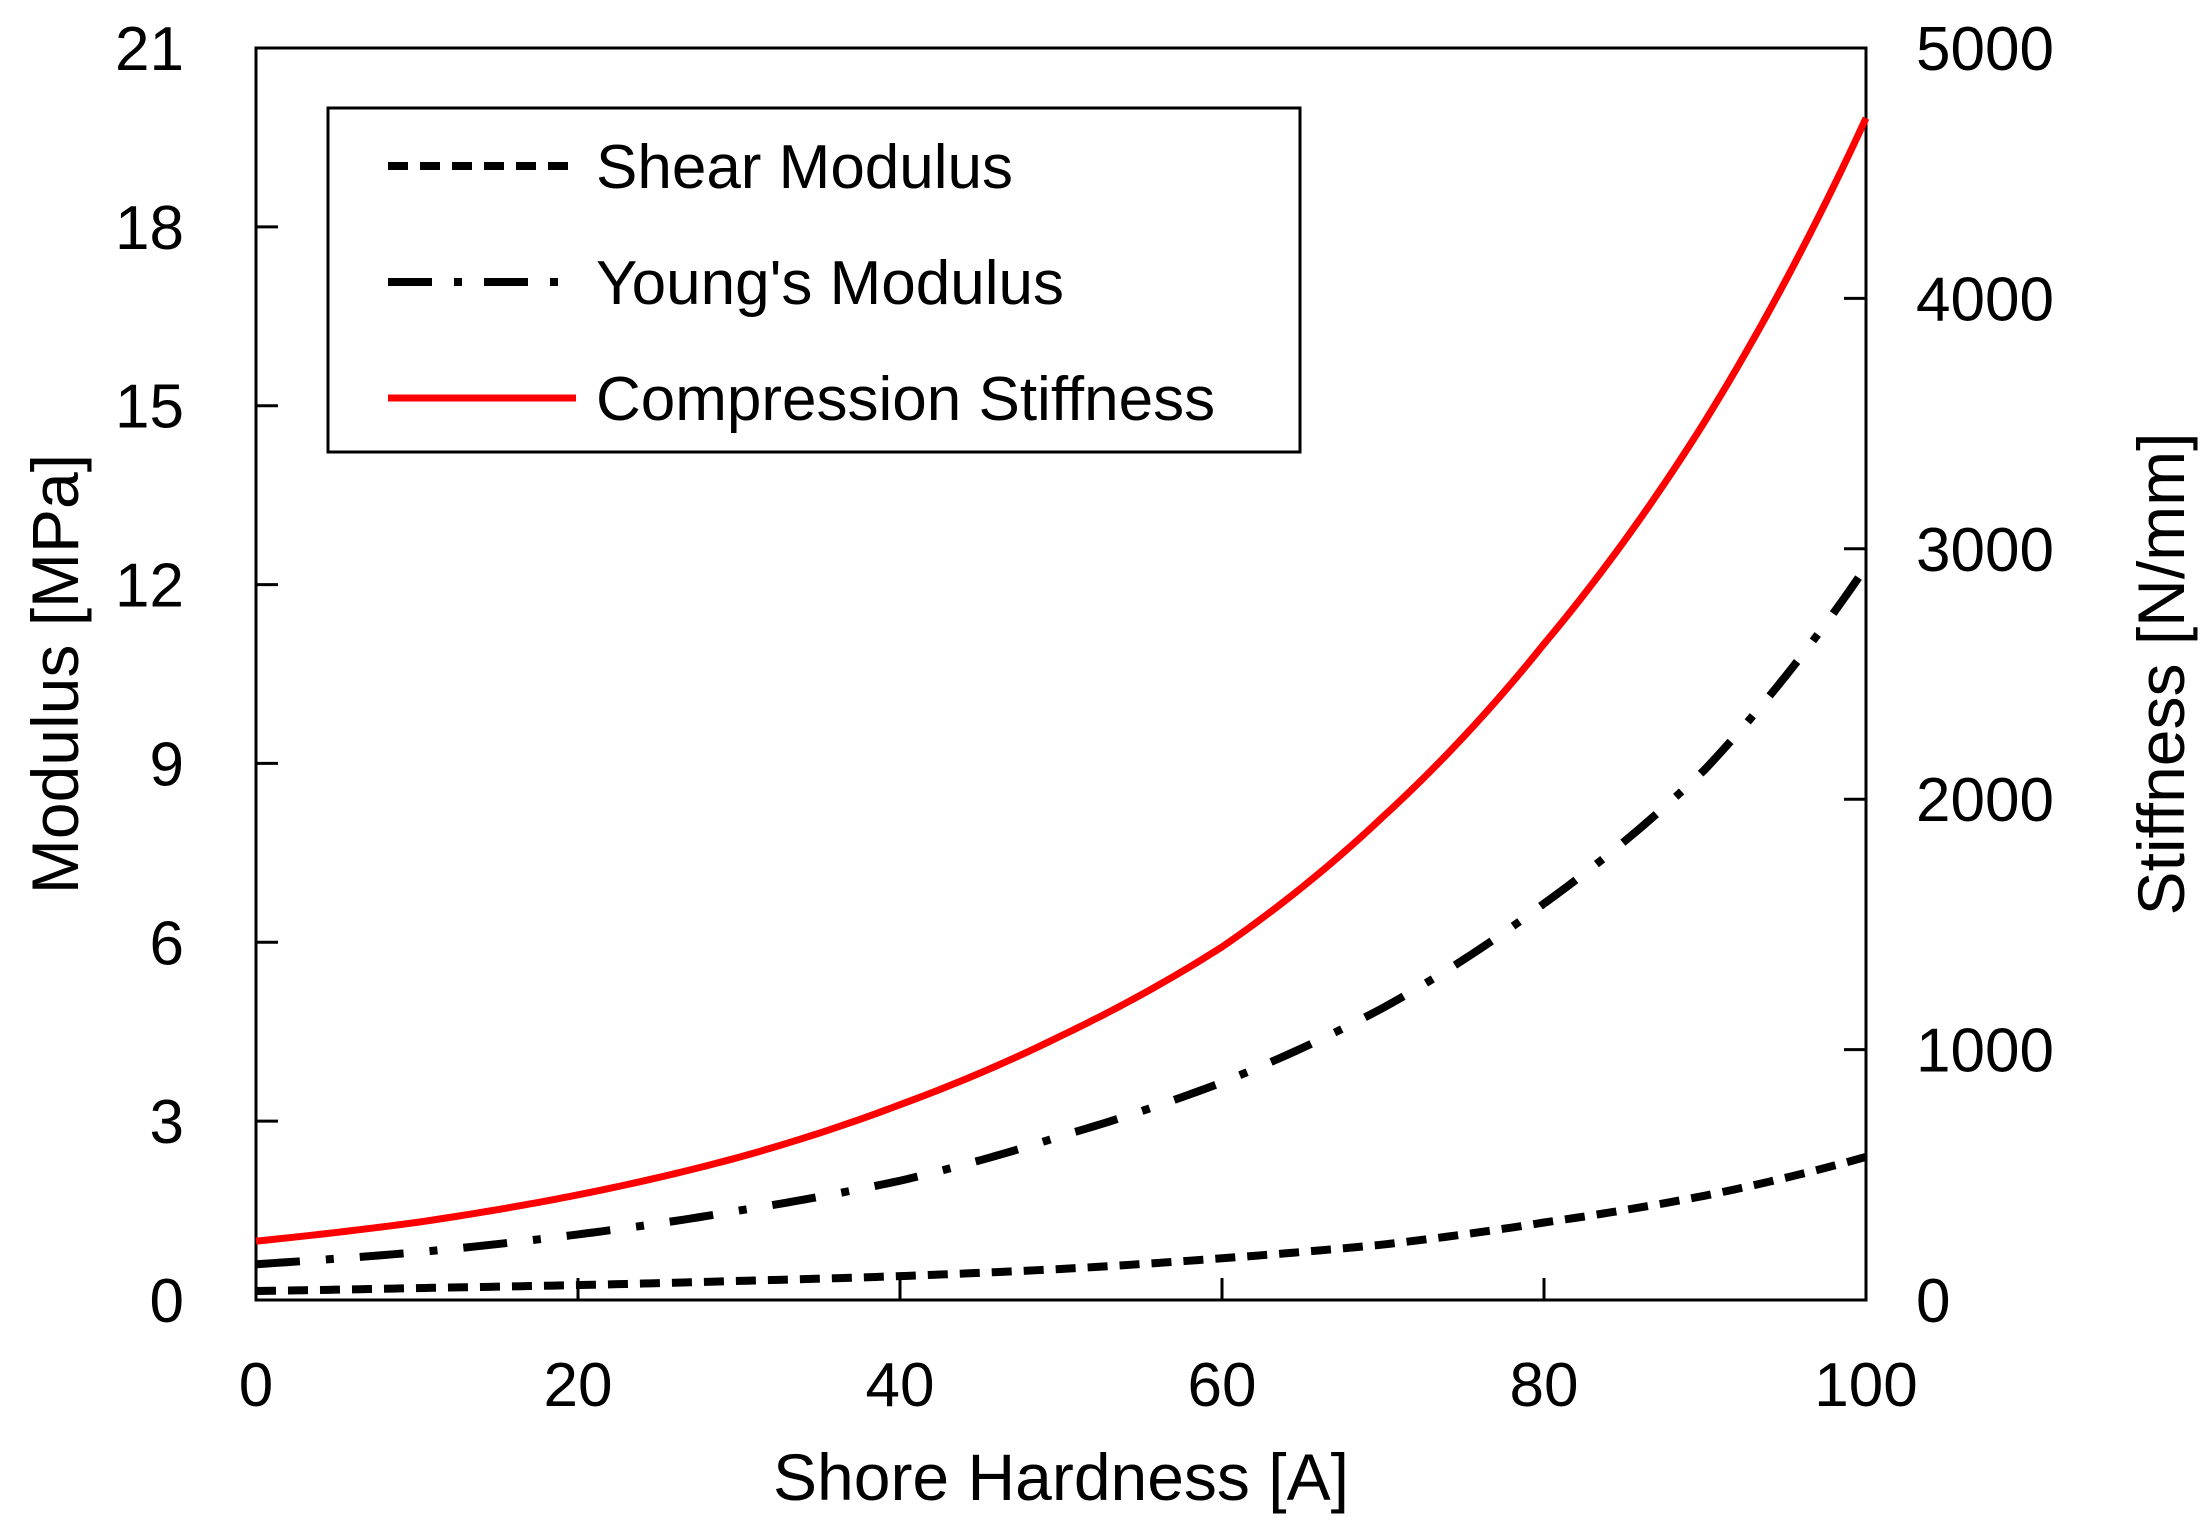 The height and width of the screenshot is (1534, 2202). Describe the element at coordinates (167, 1301) in the screenshot. I see `y-tick-label: 0` at that location.